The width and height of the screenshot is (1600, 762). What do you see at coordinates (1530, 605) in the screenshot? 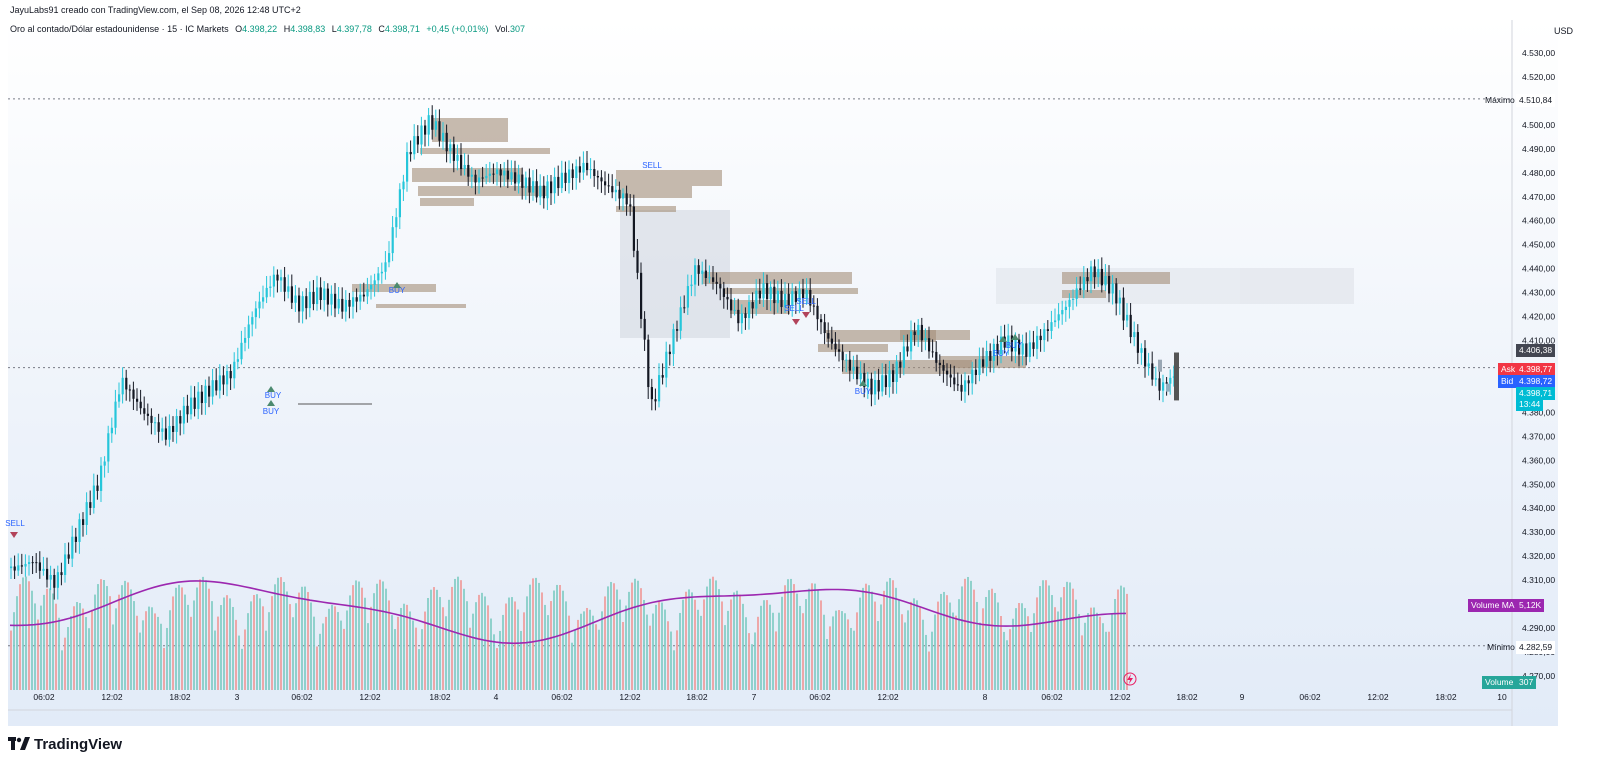
I see `volume-ma-tag: 5,12K` at bounding box center [1530, 605].